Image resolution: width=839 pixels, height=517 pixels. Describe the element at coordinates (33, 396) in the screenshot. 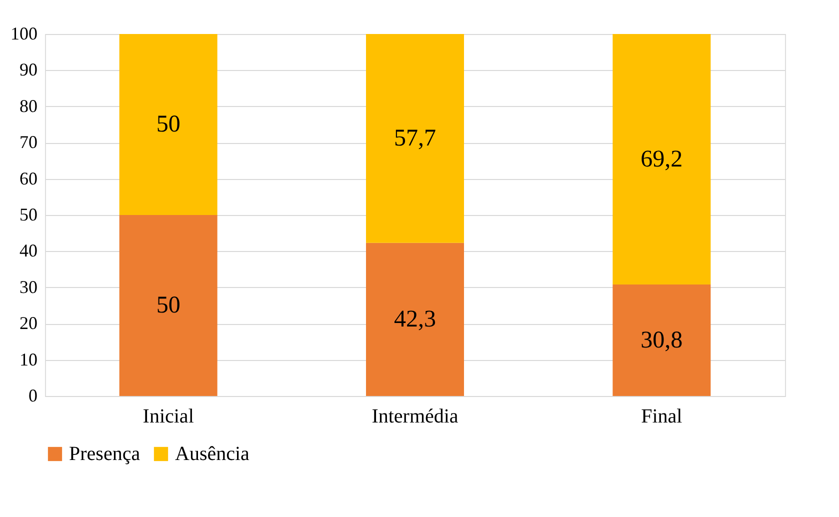

I see `y-tick-label: 0` at that location.